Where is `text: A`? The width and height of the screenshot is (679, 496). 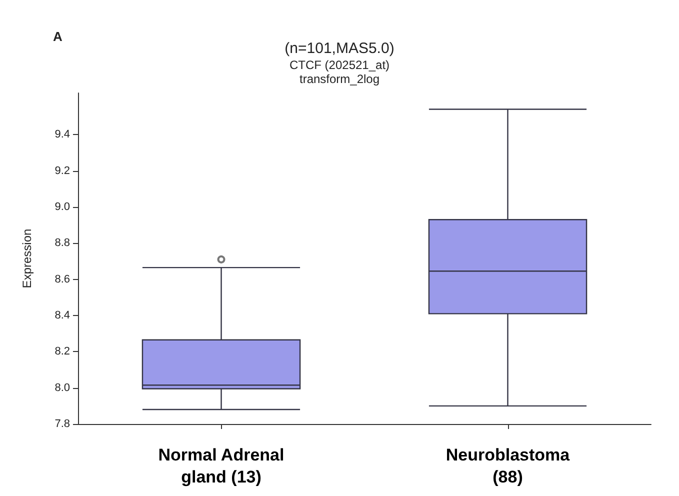
text: A is located at coordinates (58, 36).